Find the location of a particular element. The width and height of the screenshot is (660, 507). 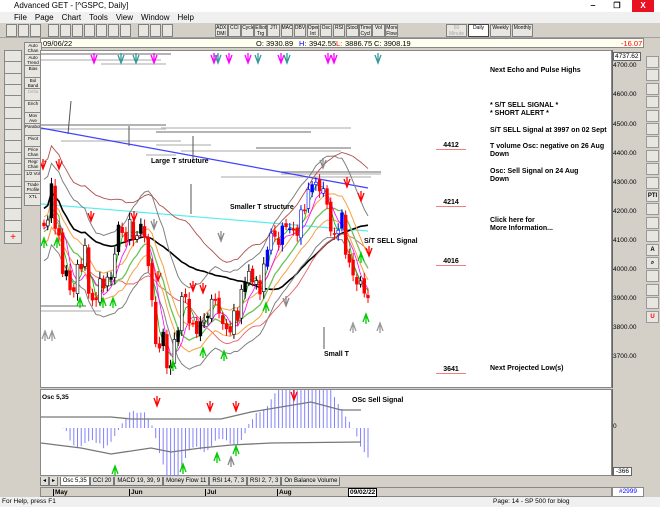

indicator-button-macd: MACD is located at coordinates (286, 30).